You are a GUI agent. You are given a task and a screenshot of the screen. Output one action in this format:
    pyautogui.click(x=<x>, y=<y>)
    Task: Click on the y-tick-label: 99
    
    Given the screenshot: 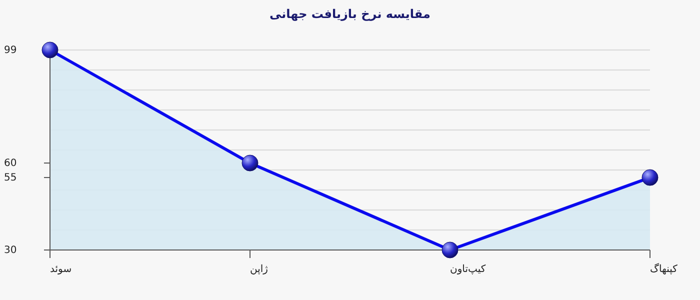 What is the action you would take?
    pyautogui.click(x=10, y=50)
    